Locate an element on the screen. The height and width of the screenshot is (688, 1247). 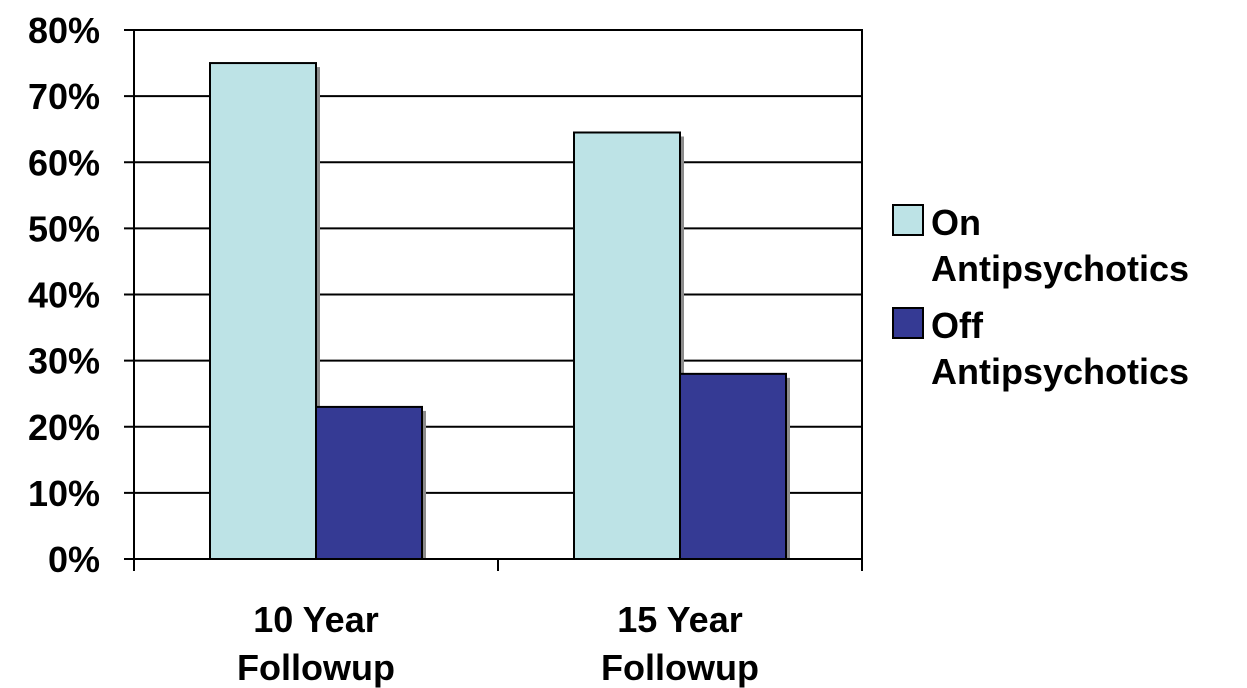
y-tick-label: 10% is located at coordinates (64, 493).